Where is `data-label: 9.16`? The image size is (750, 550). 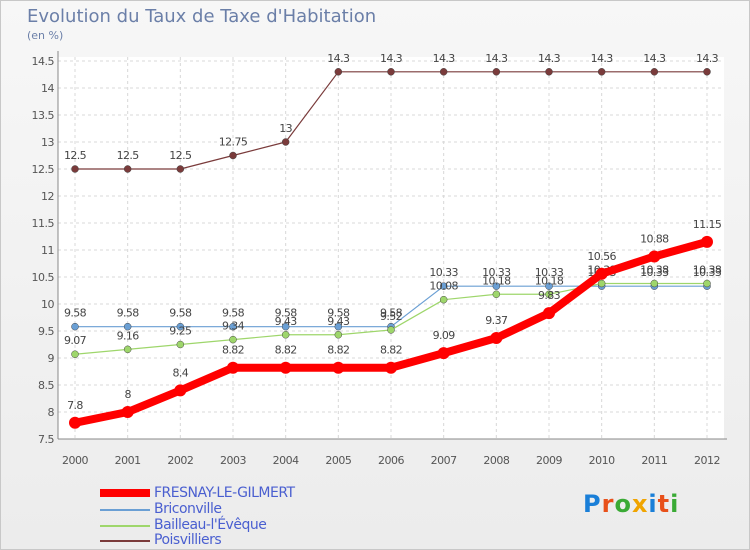 data-label: 9.16 is located at coordinates (128, 335).